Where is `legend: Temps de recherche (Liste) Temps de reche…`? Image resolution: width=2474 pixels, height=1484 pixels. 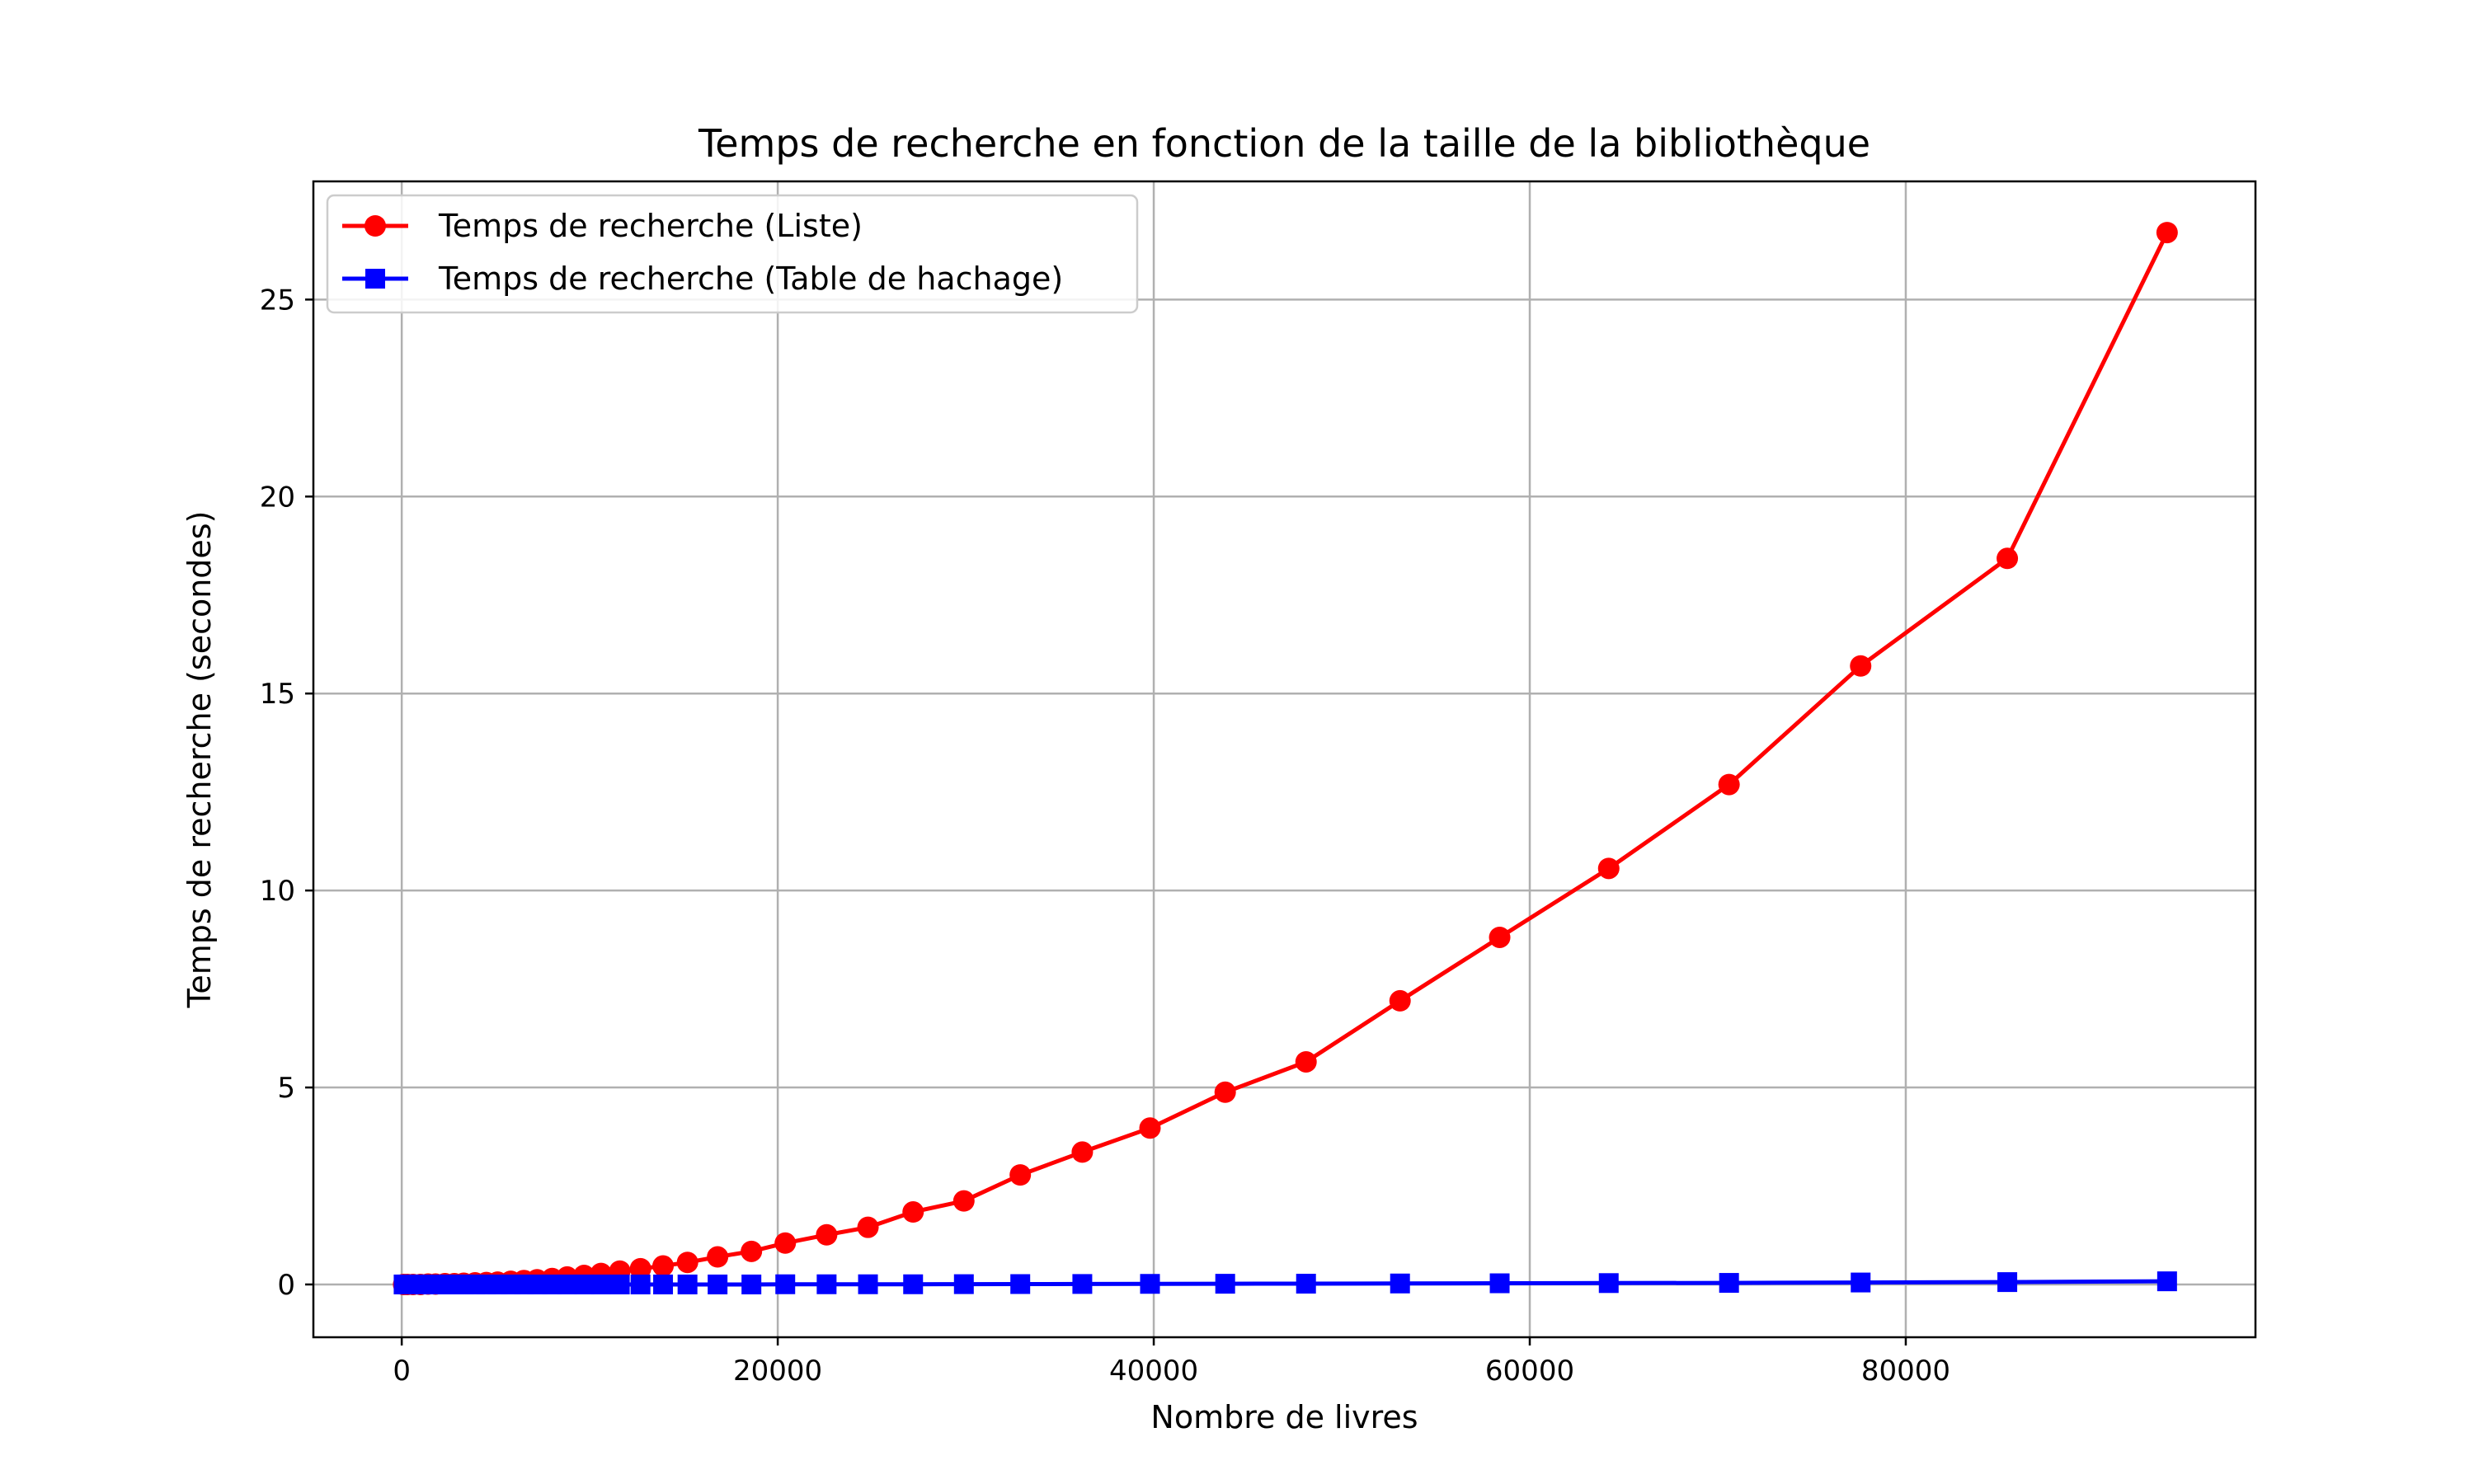
legend: Temps de recherche (Liste) Temps de reche… is located at coordinates (732, 254).